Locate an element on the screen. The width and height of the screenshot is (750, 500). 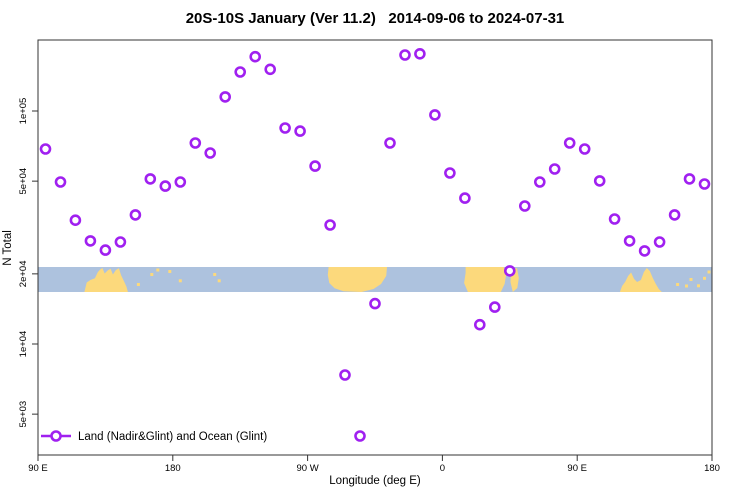
land-polygon-australia-first-pass is located at coordinates (106, 280).